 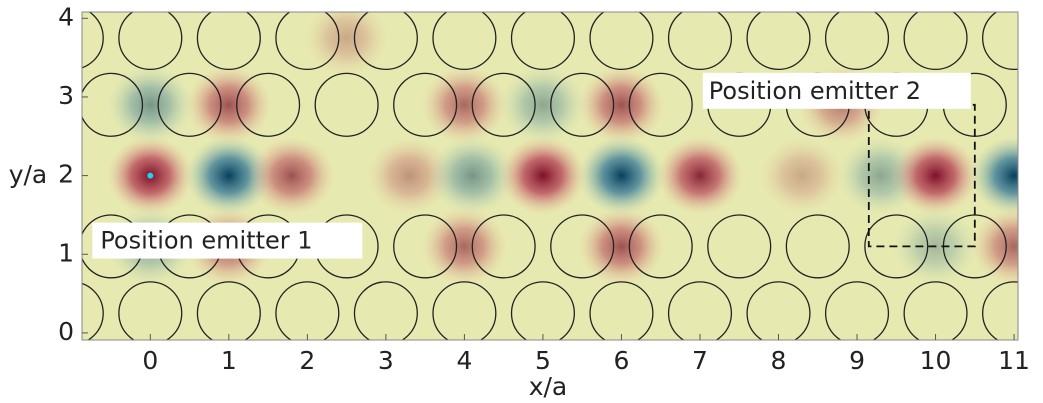 I want to click on x-tick-label: 9, so click(x=857, y=360).